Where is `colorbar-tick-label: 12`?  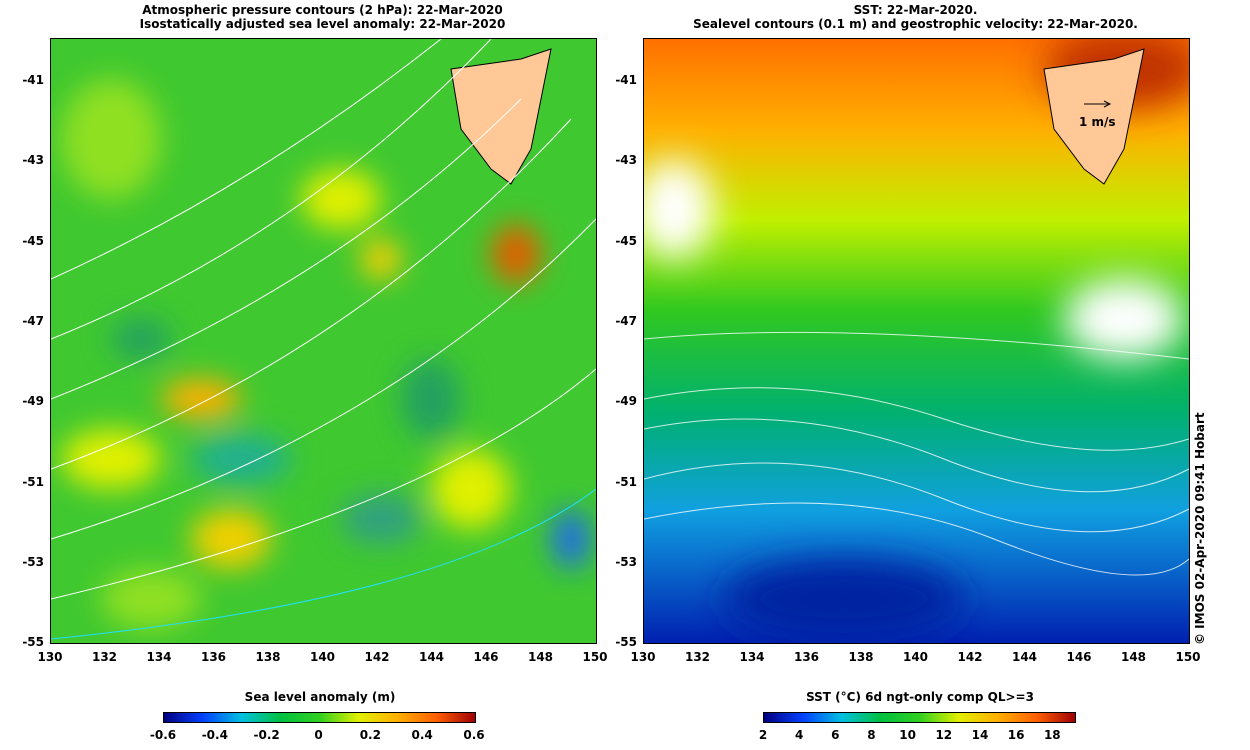
colorbar-tick-label: 12 is located at coordinates (944, 735).